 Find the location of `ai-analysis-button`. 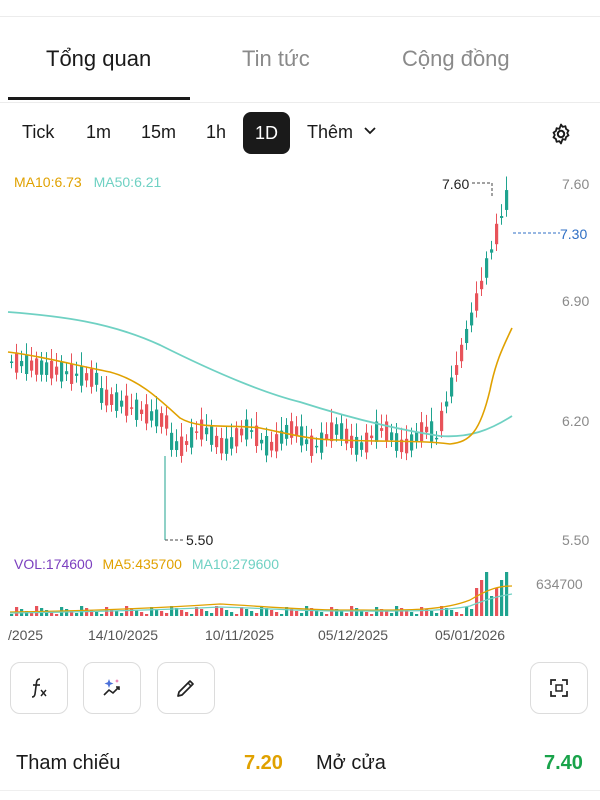

ai-analysis-button is located at coordinates (112, 688).